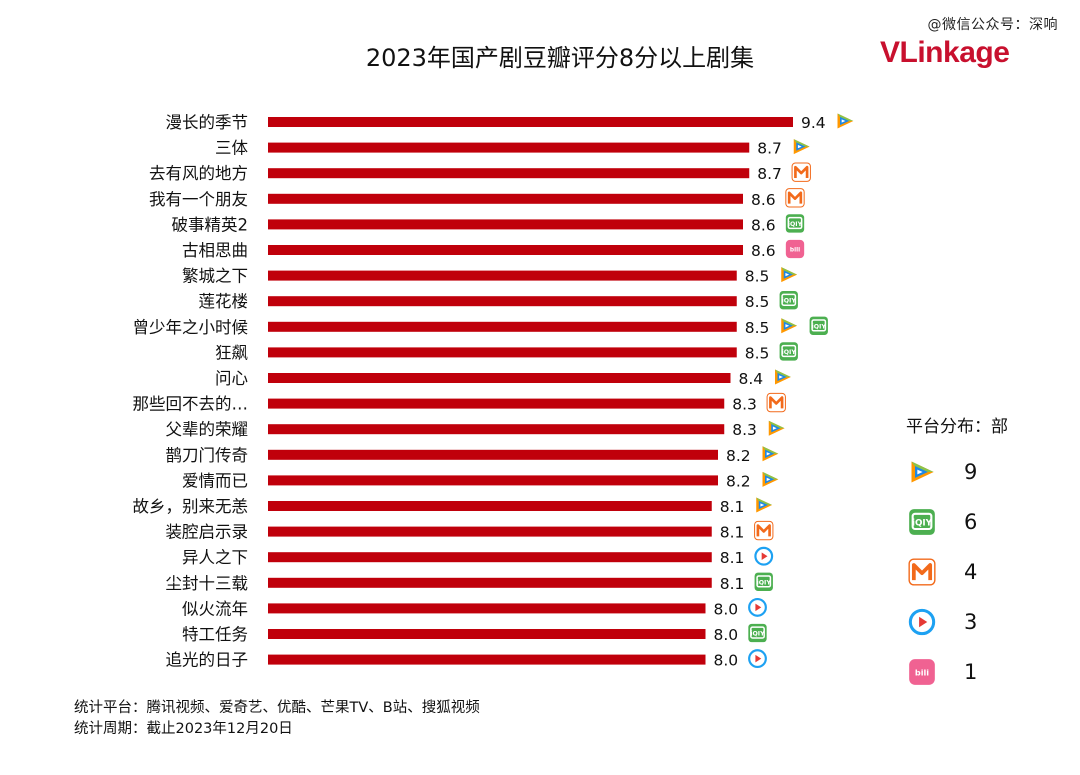 Image resolution: width=1080 pixels, height=775 pixels. I want to click on legend-item-bilibili: bili 1, so click(986, 672).